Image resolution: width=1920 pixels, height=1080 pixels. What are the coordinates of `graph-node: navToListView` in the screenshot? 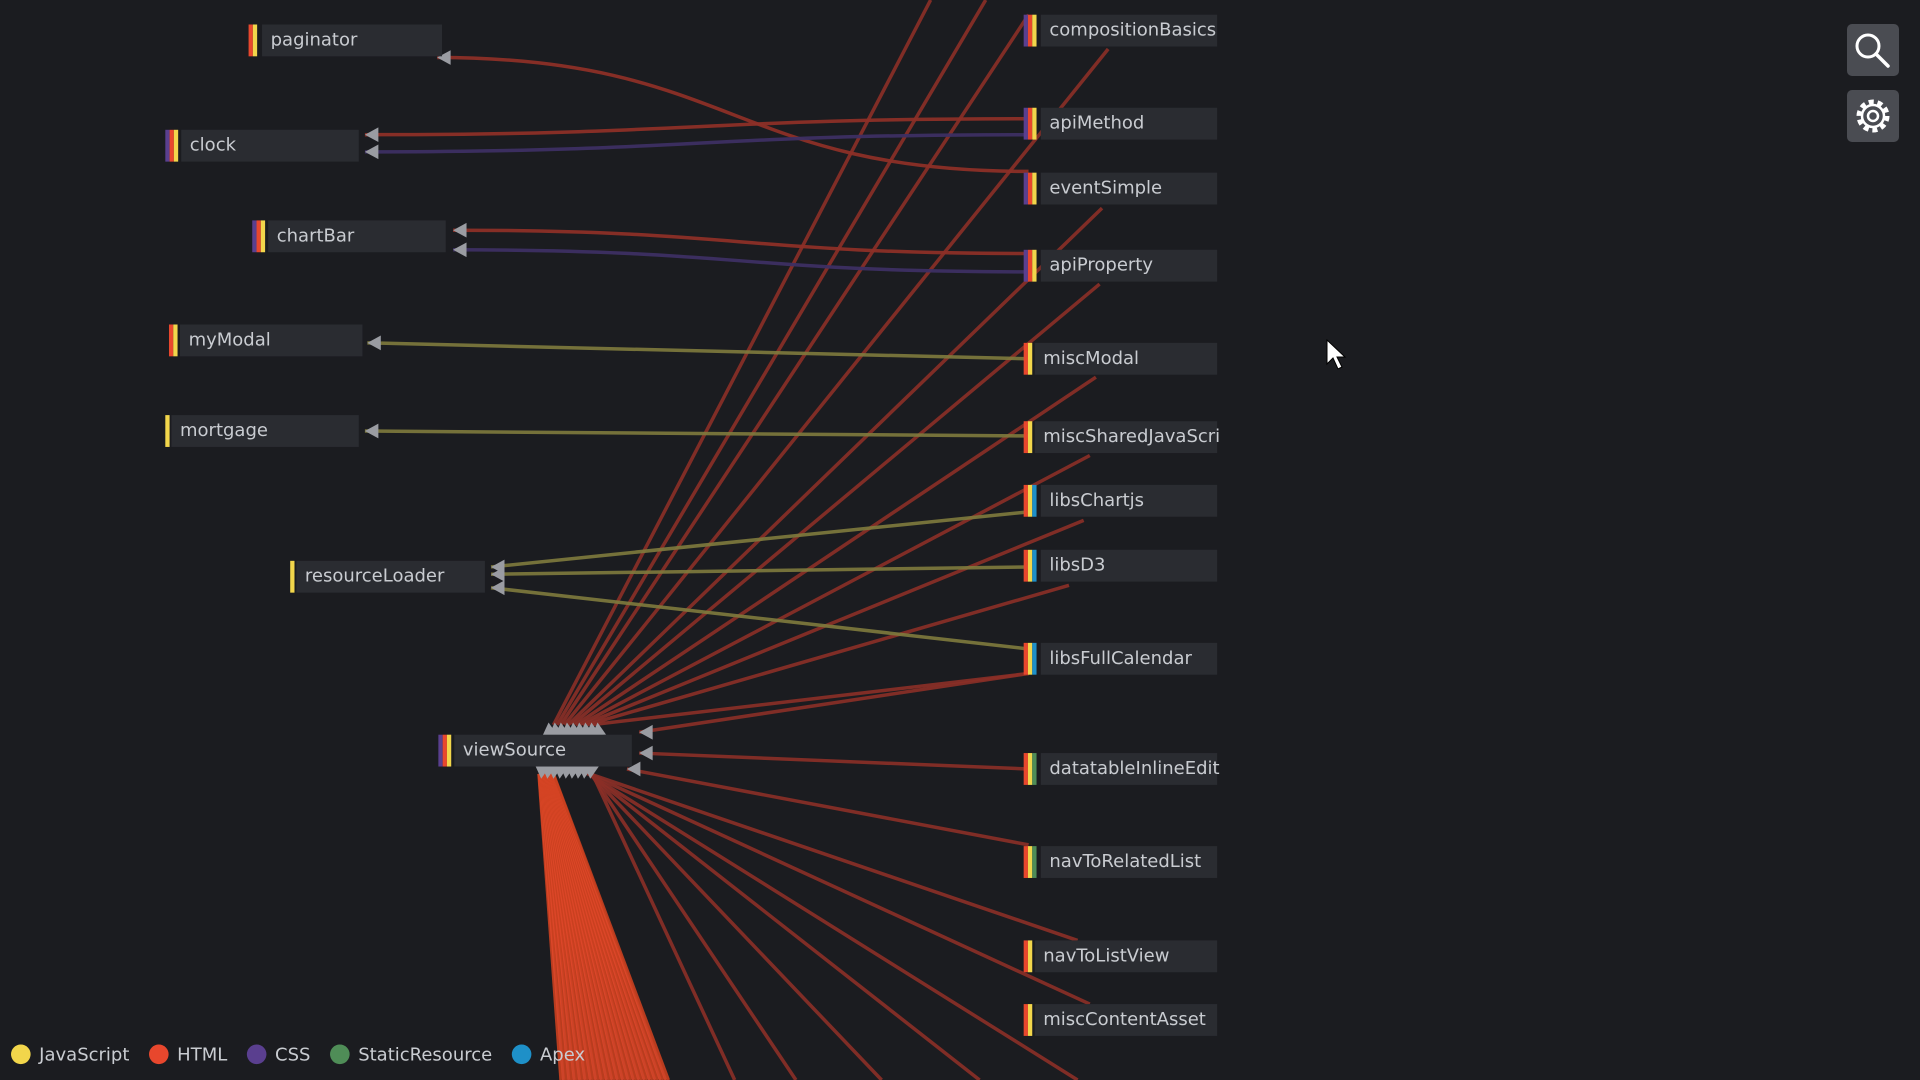 It's located at (1120, 956).